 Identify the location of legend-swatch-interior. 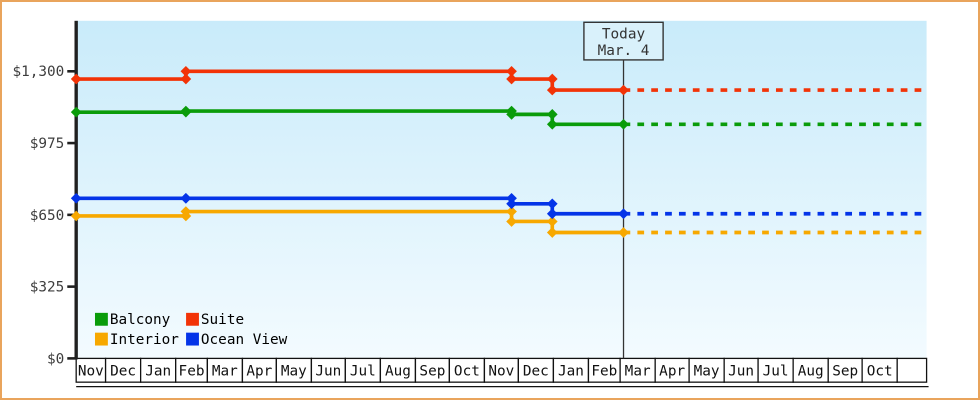
(101, 339).